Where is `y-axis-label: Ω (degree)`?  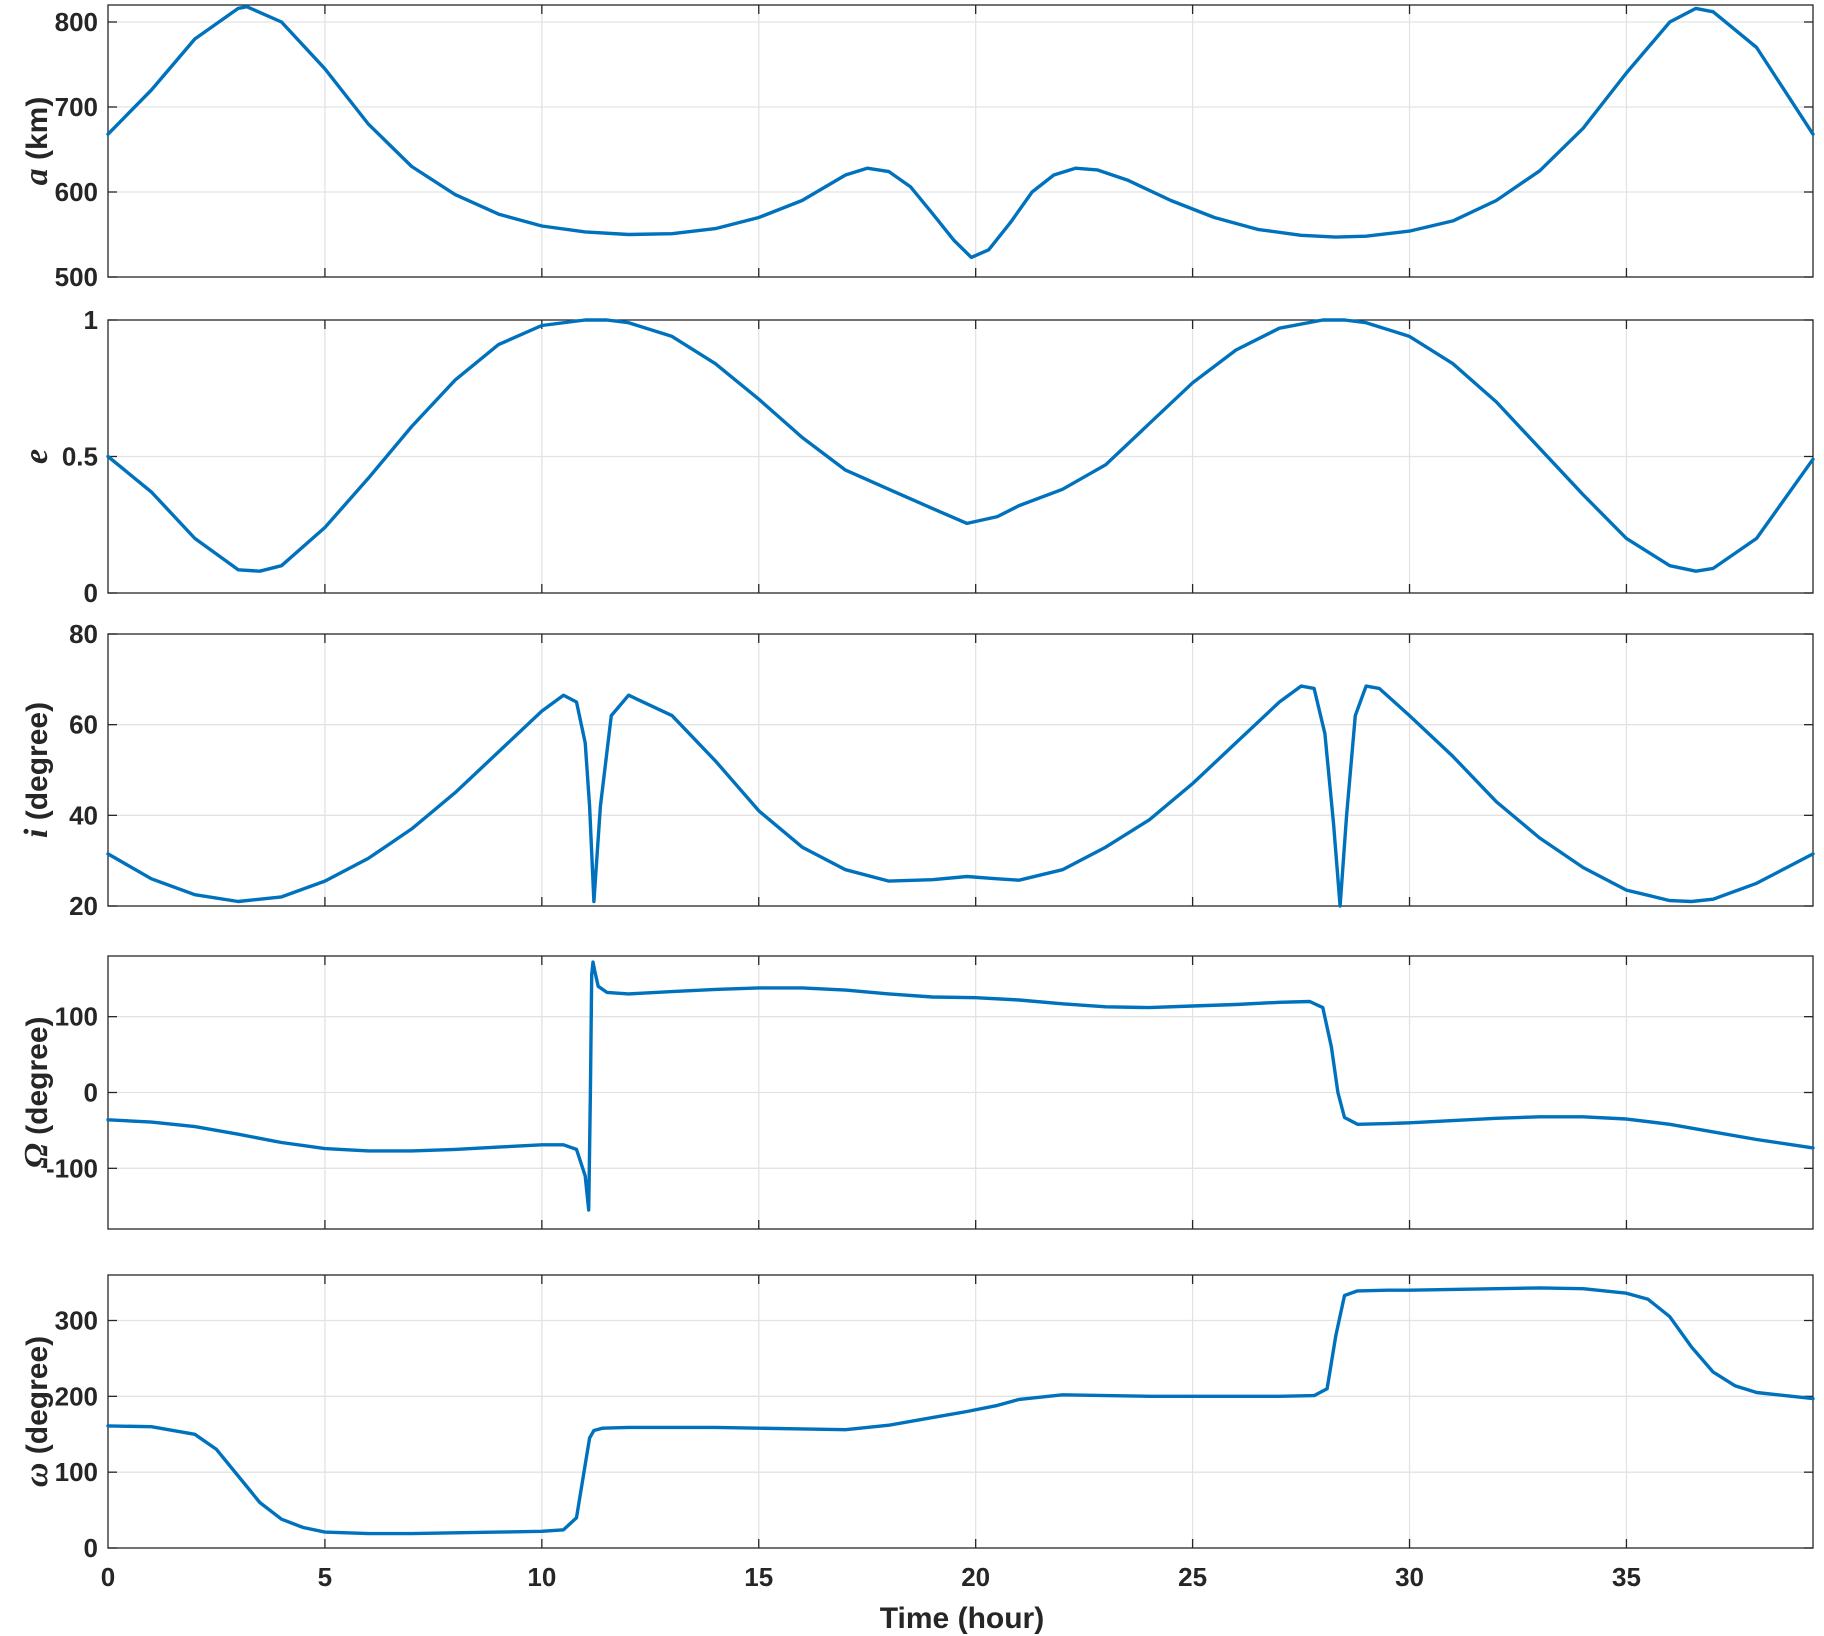
y-axis-label: Ω (degree) is located at coordinates (36, 1092).